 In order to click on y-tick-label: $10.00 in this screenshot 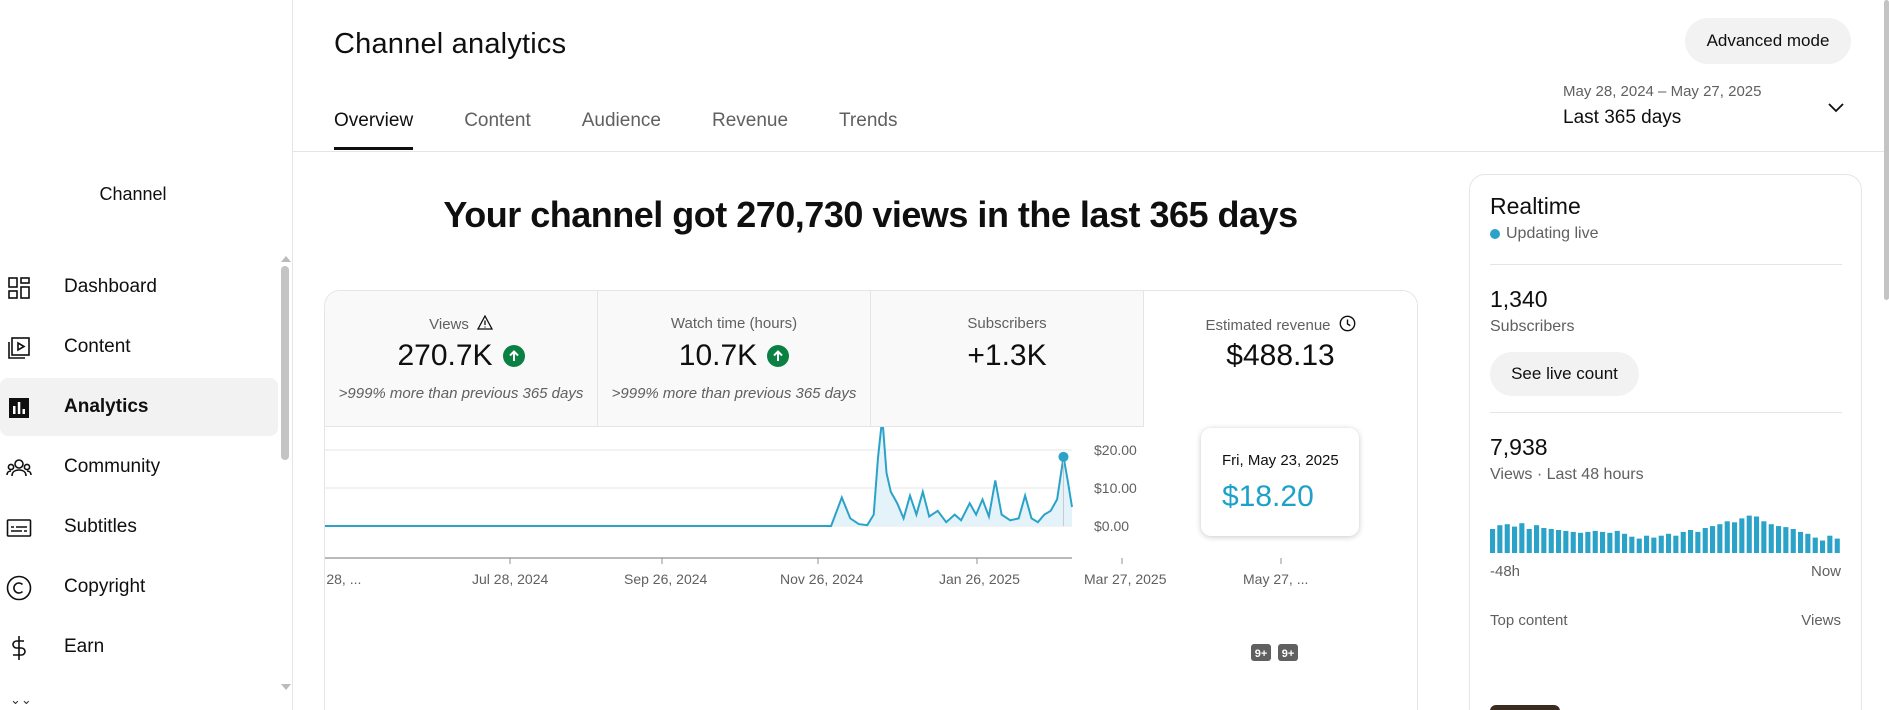, I will do `click(1115, 488)`.